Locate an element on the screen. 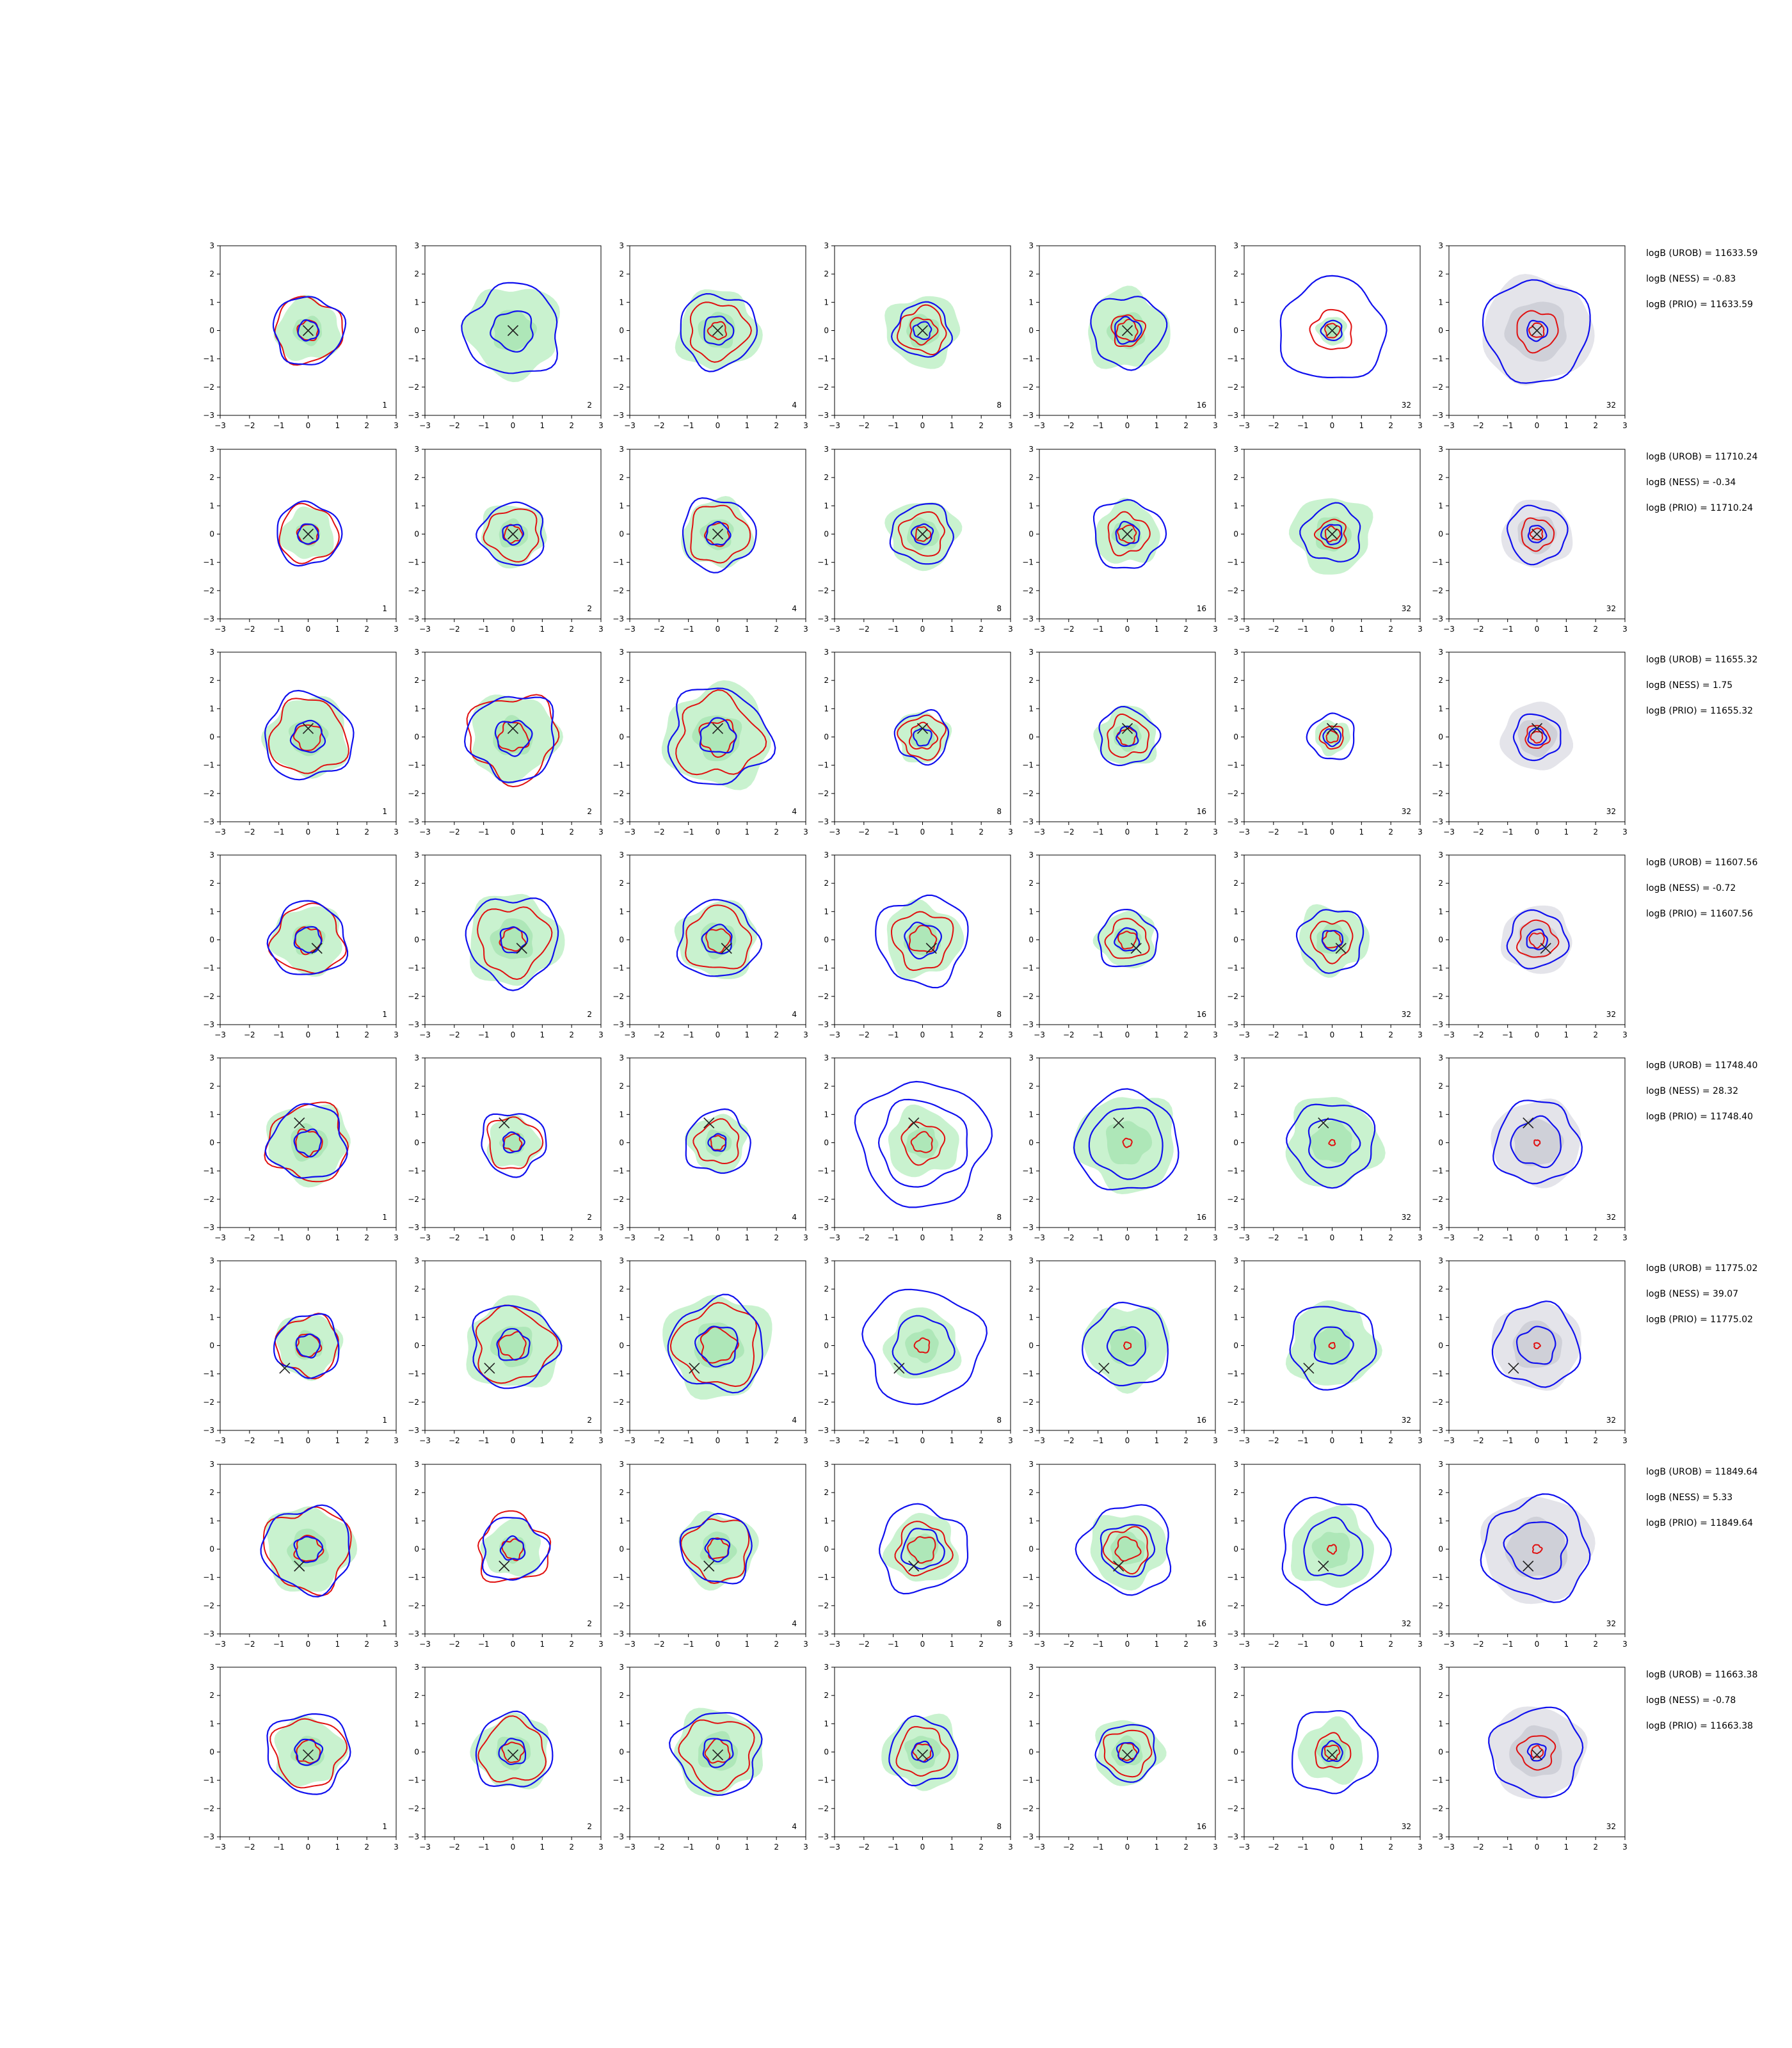 The height and width of the screenshot is (2048, 1792). panel-r1-c2: −3 −2 −1 0 1 2 3 −3 −2 −1 0 1 2 3 2 is located at coordinates (506, 335).